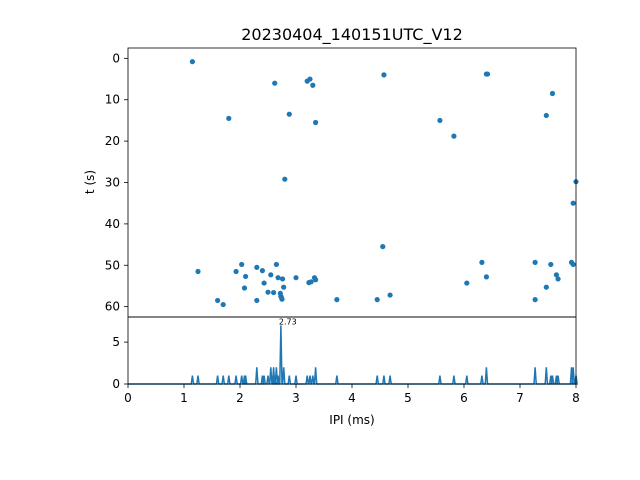  What do you see at coordinates (288, 321) in the screenshot?
I see `peak-annotation: 2.73` at bounding box center [288, 321].